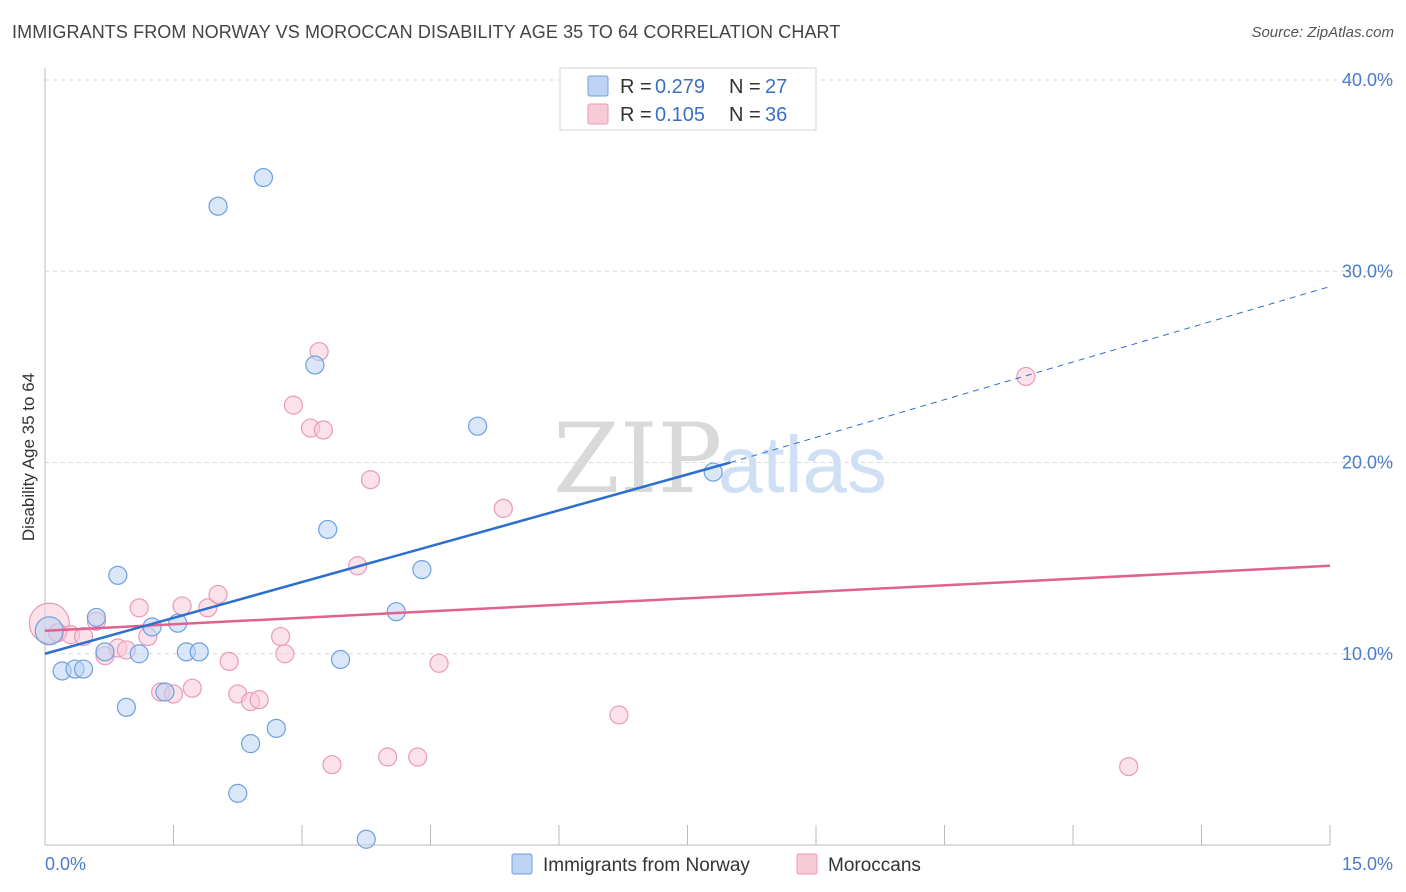 This screenshot has width=1406, height=892. I want to click on y-tick-label-1: 20.0%, so click(1367, 463).